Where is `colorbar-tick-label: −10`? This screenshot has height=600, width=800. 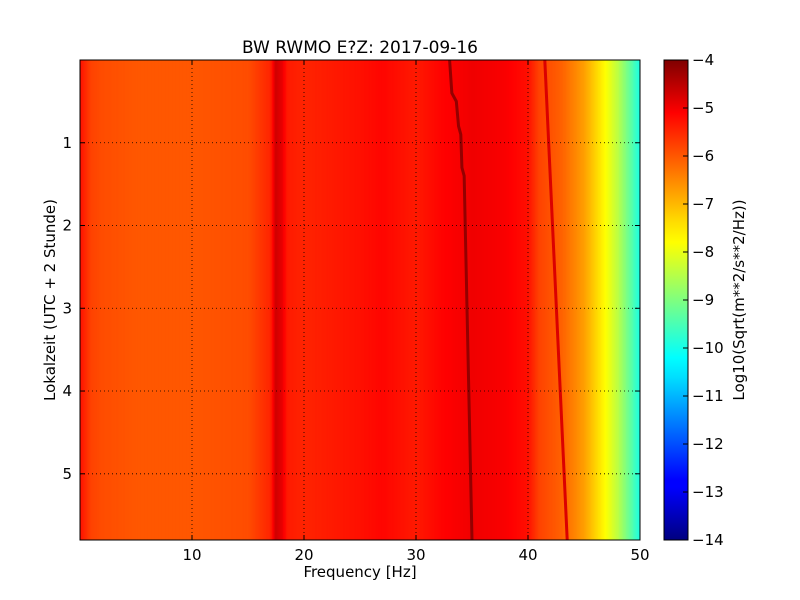
colorbar-tick-label: −10 is located at coordinates (708, 348).